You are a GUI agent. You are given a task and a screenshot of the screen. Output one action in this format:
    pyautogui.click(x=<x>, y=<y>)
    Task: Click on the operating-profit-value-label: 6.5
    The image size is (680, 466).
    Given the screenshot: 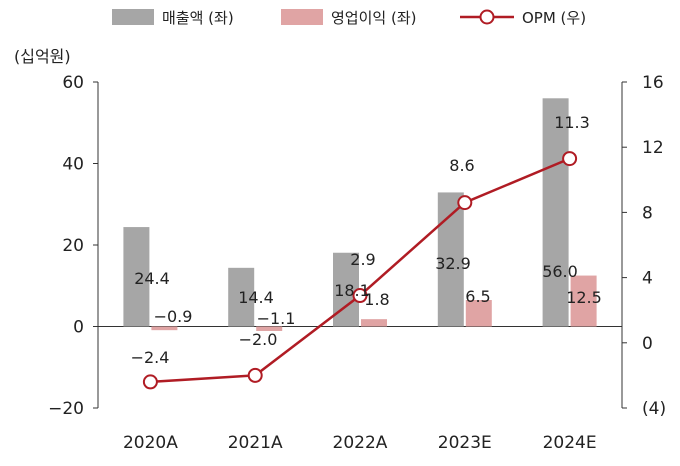 What is the action you would take?
    pyautogui.click(x=477, y=296)
    